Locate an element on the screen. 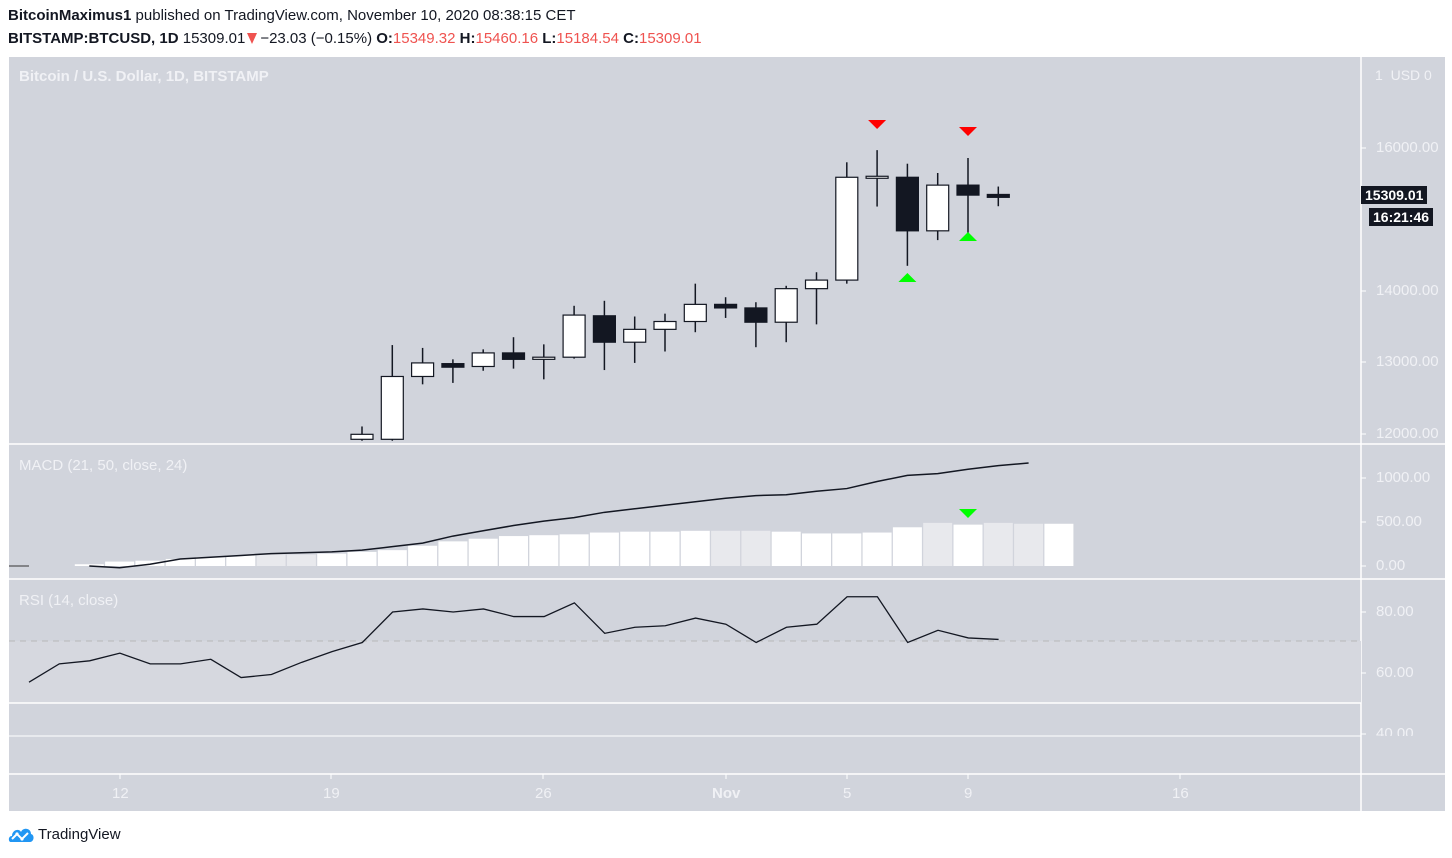  rsi-line is located at coordinates (513, 639).